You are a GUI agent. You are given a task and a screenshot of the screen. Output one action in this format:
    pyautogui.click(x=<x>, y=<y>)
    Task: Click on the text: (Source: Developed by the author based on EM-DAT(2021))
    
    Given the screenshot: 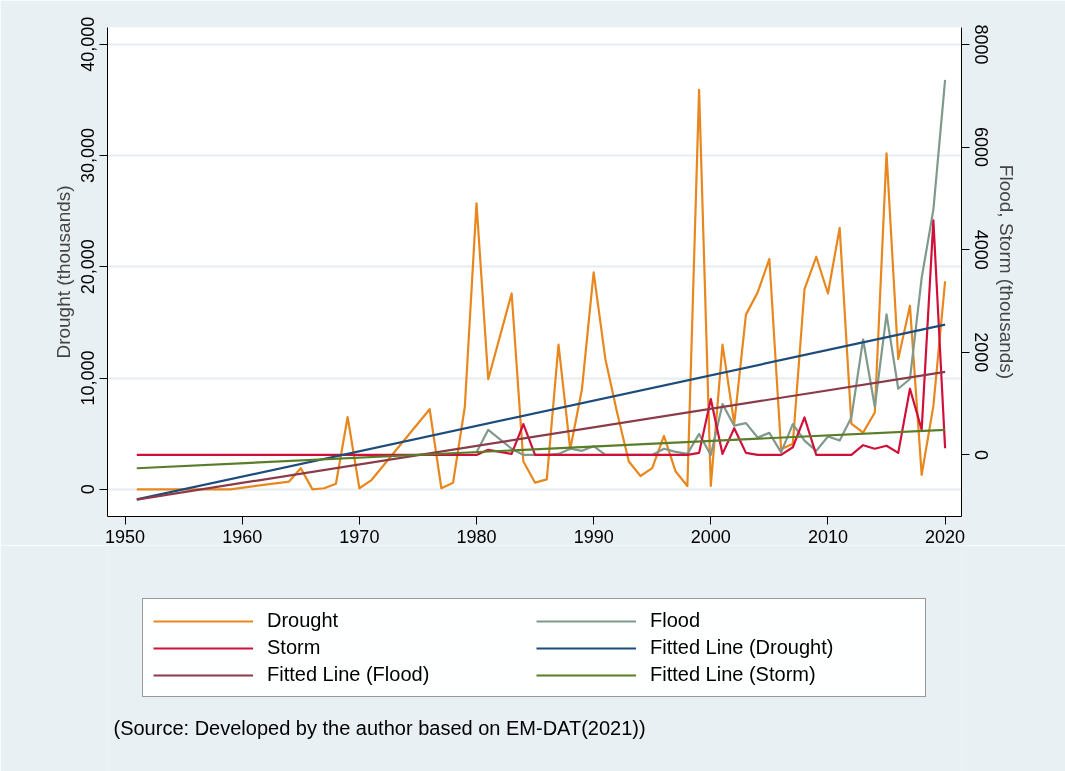 What is the action you would take?
    pyautogui.click(x=379, y=727)
    